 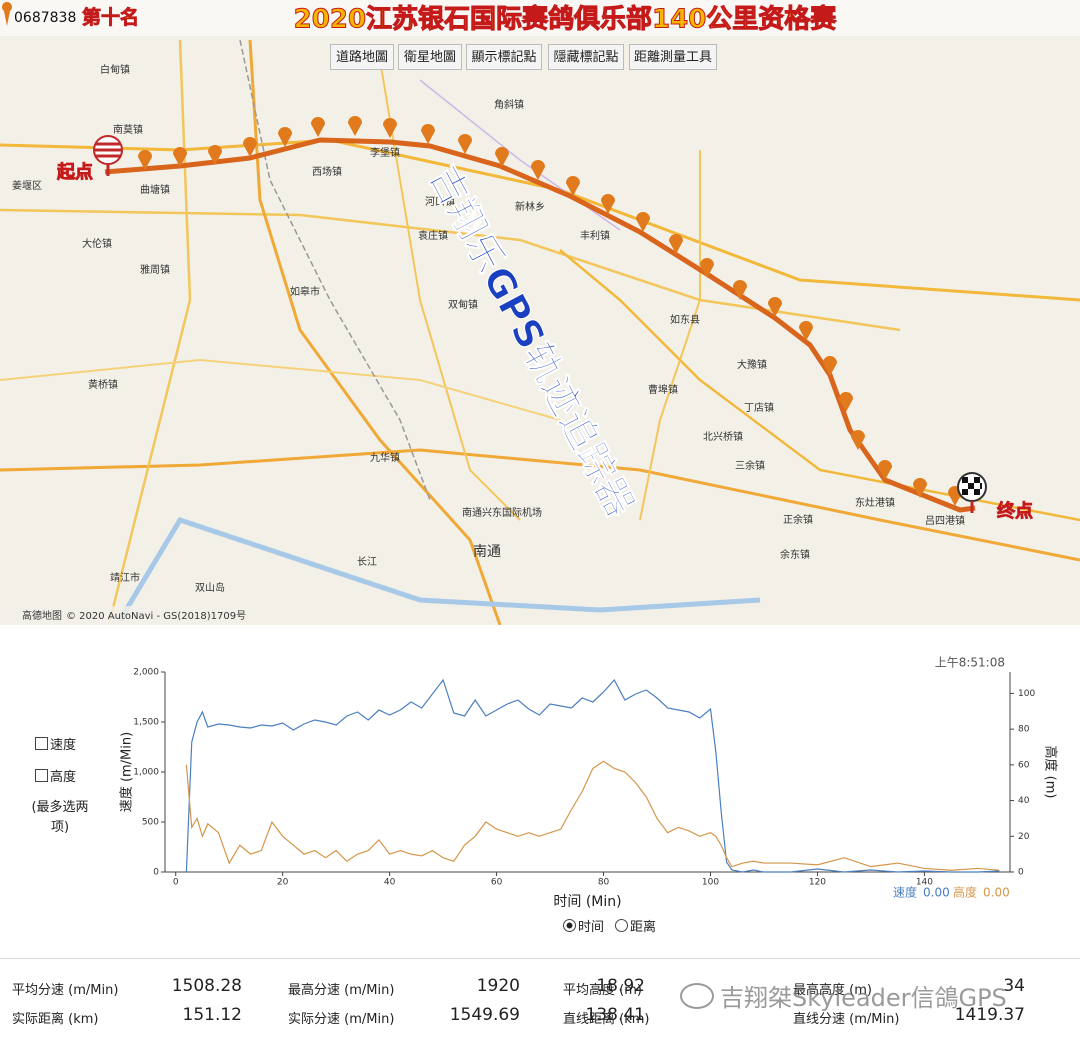 What do you see at coordinates (440, 201) in the screenshot?
I see `place-label: 河口镇` at bounding box center [440, 201].